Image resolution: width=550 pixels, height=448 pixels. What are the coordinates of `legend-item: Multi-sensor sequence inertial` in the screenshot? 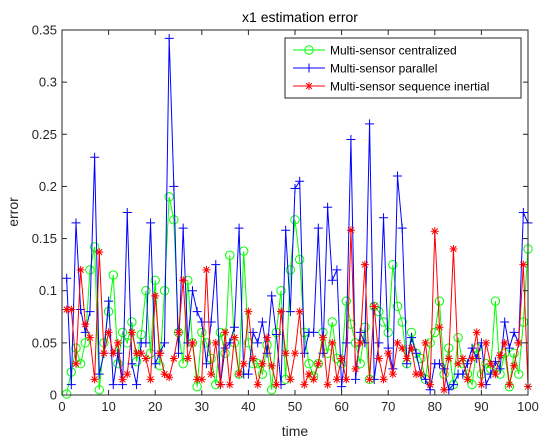 It's located at (391, 87).